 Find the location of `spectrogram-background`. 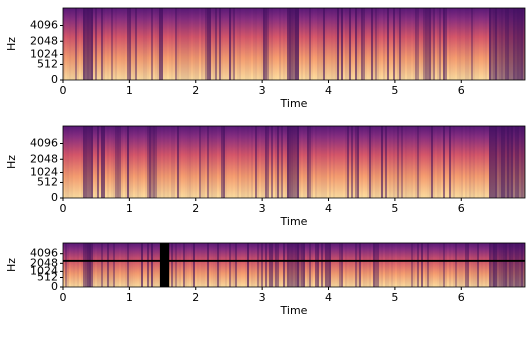

spectrogram-background is located at coordinates (294, 265).